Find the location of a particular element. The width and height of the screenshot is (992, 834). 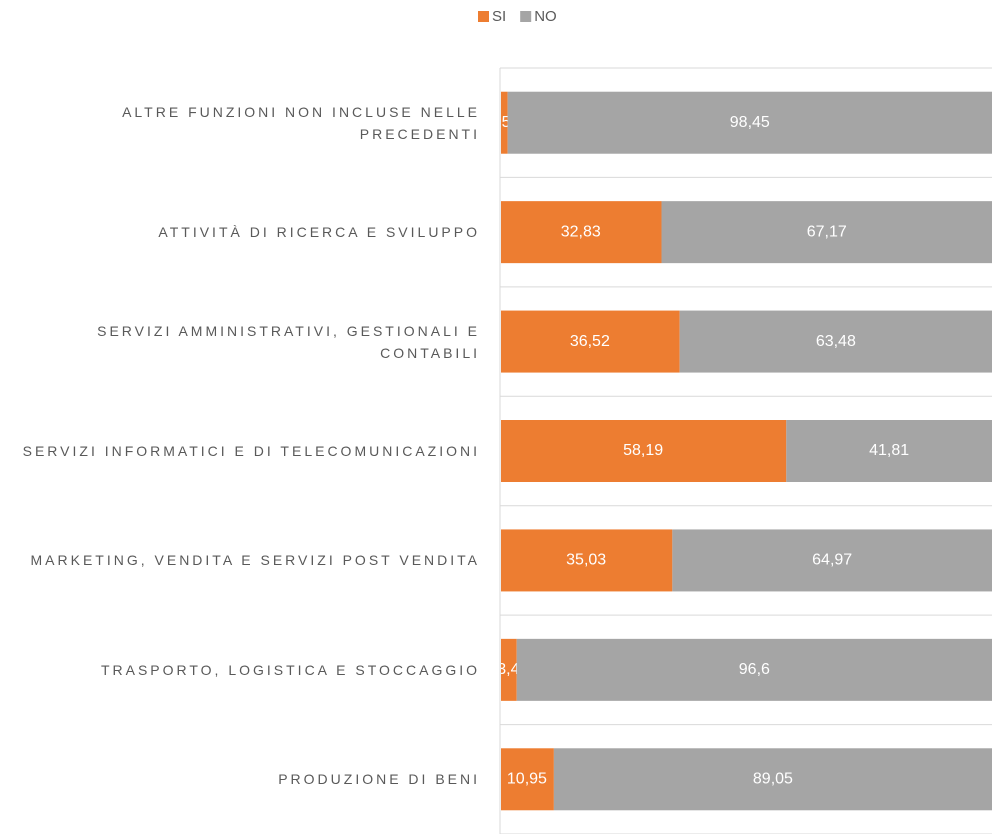

value-label: 67,17 is located at coordinates (827, 231).